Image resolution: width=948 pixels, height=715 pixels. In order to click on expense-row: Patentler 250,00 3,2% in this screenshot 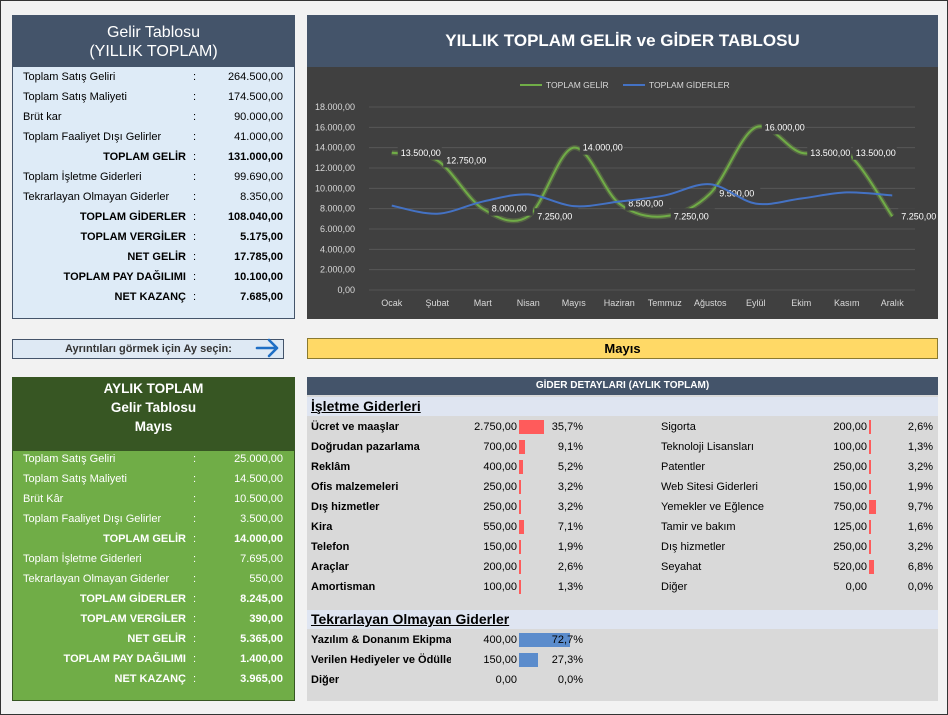, I will do `click(797, 467)`.